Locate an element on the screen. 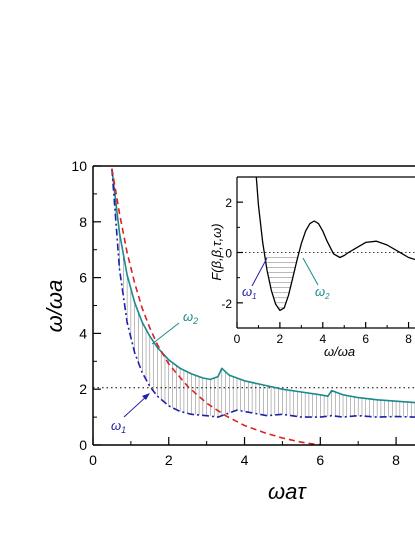 Image resolution: width=415 pixels, height=537 pixels. main-x-tick-label: 8 is located at coordinates (396, 460).